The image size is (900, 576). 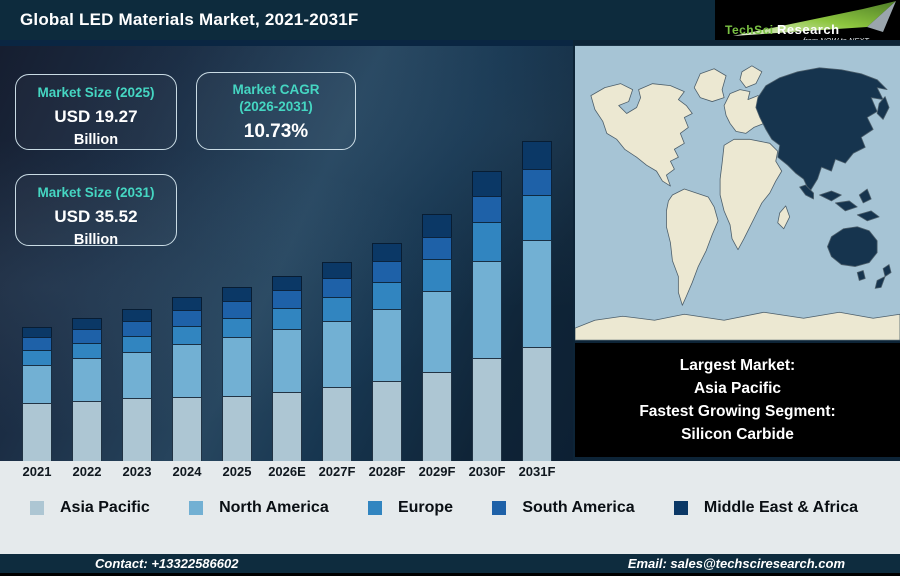 I want to click on stat-box-market-cagr: Market CAGR (2026-2031) 10.73%, so click(x=276, y=111).